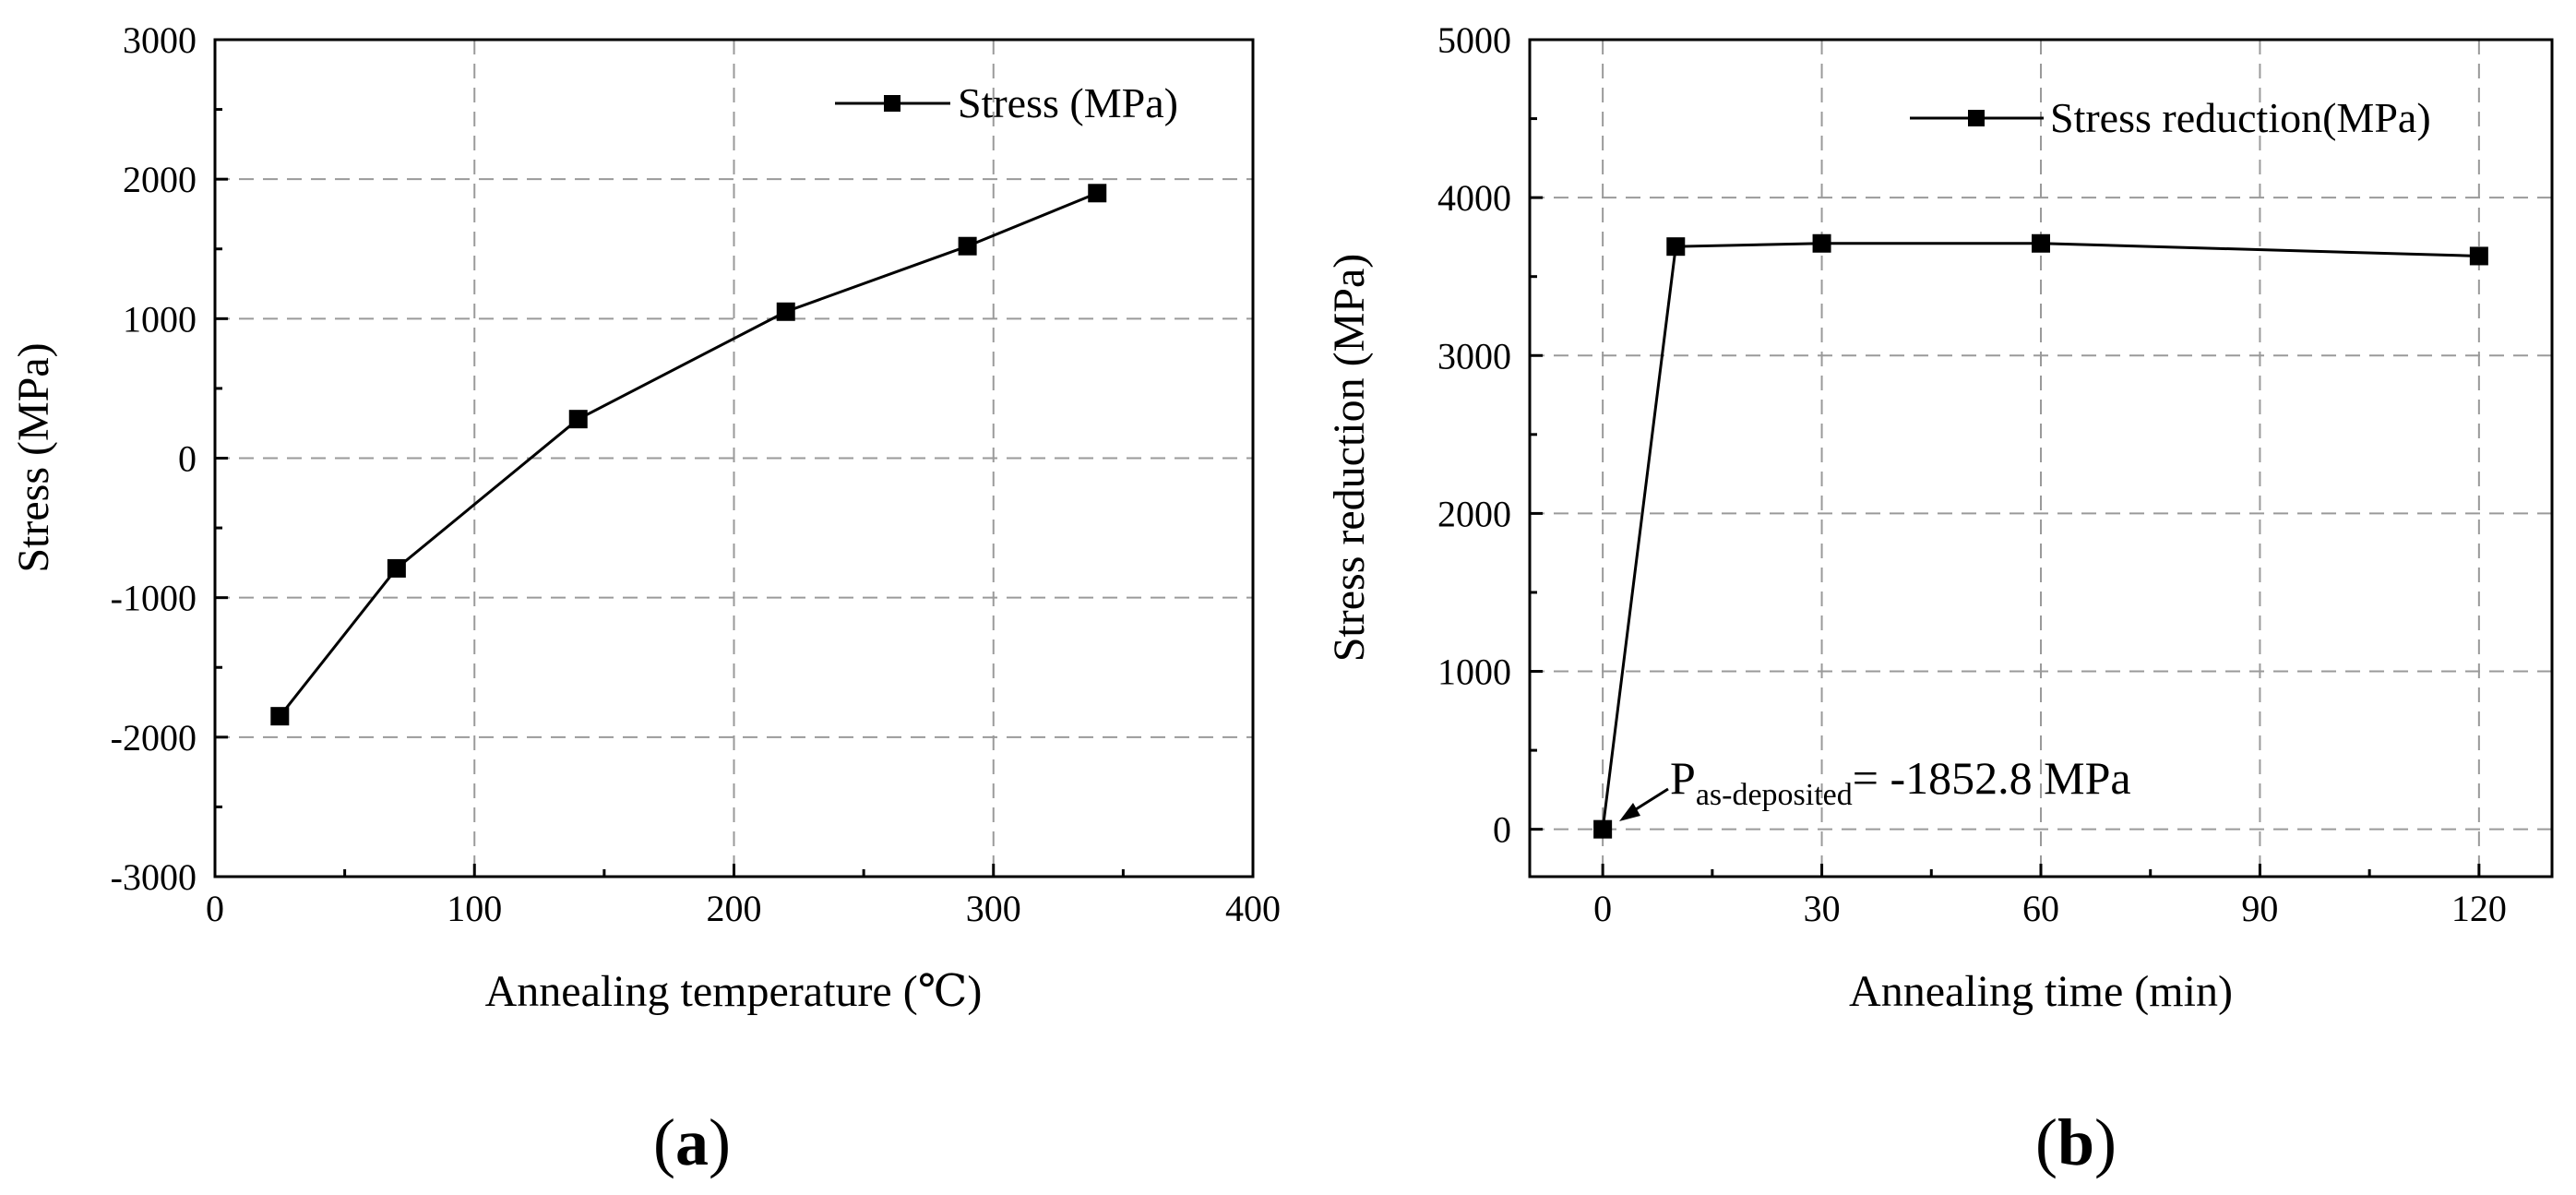  Describe the element at coordinates (2041, 992) in the screenshot. I see `x-axis-title-b: Annealing time (min)` at that location.